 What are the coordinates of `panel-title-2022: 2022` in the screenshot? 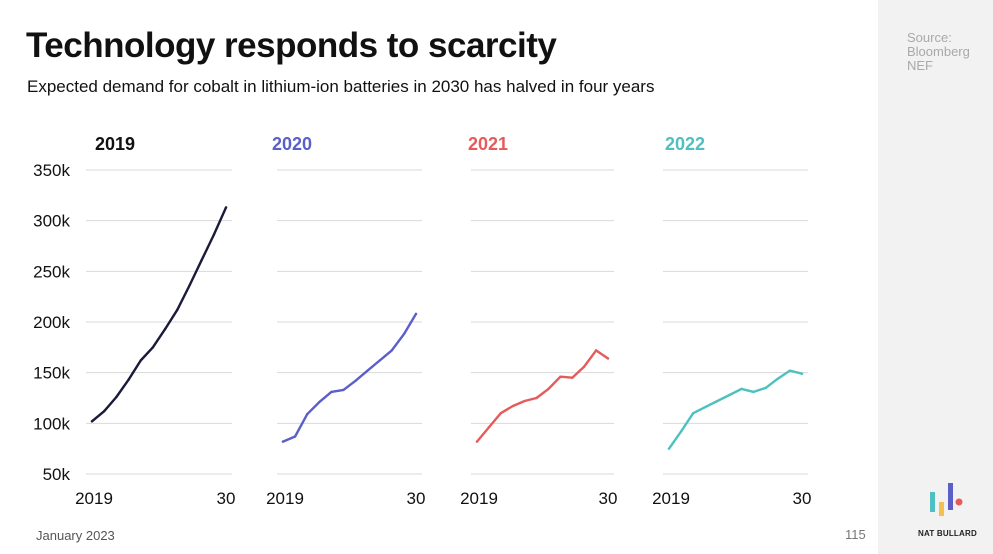 It's located at (685, 144).